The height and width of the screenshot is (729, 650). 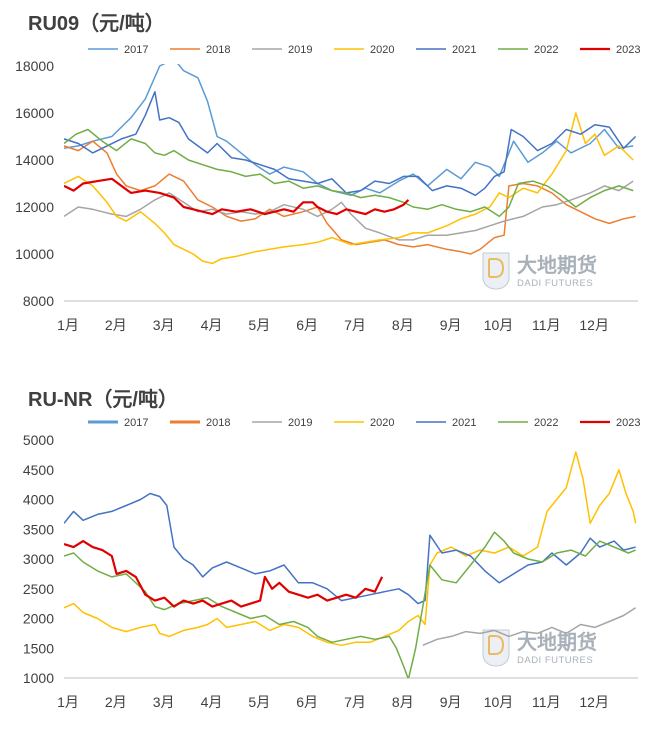 I want to click on y-tick-label: 2500, so click(x=38, y=589).